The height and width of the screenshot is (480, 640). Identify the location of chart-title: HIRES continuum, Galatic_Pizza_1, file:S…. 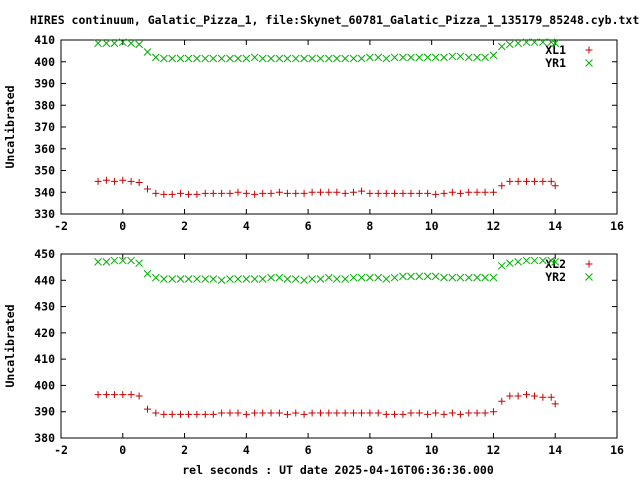
(334, 20).